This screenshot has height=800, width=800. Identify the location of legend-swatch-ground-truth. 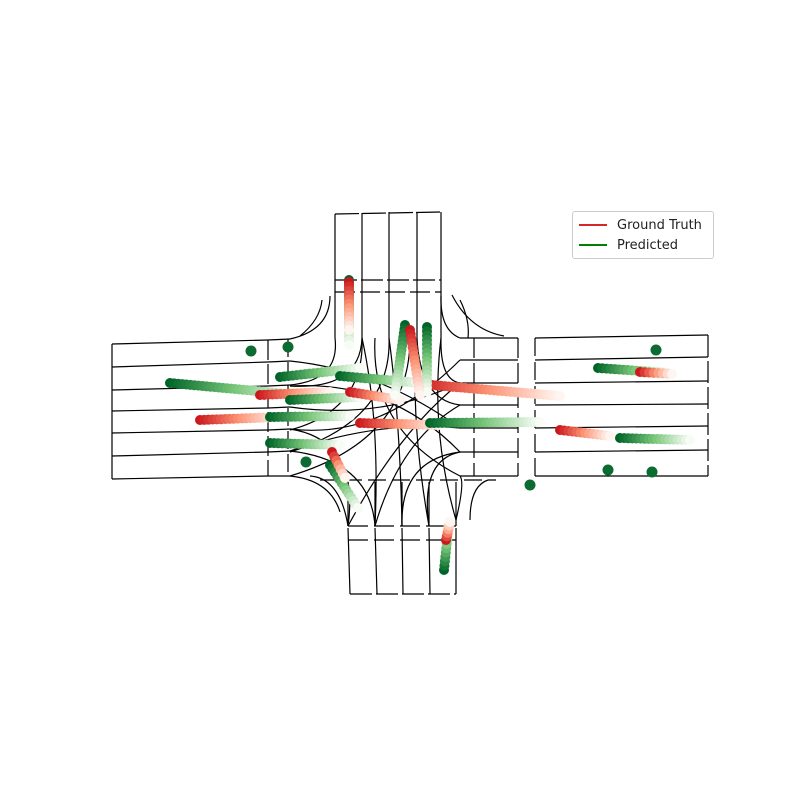
(593, 225).